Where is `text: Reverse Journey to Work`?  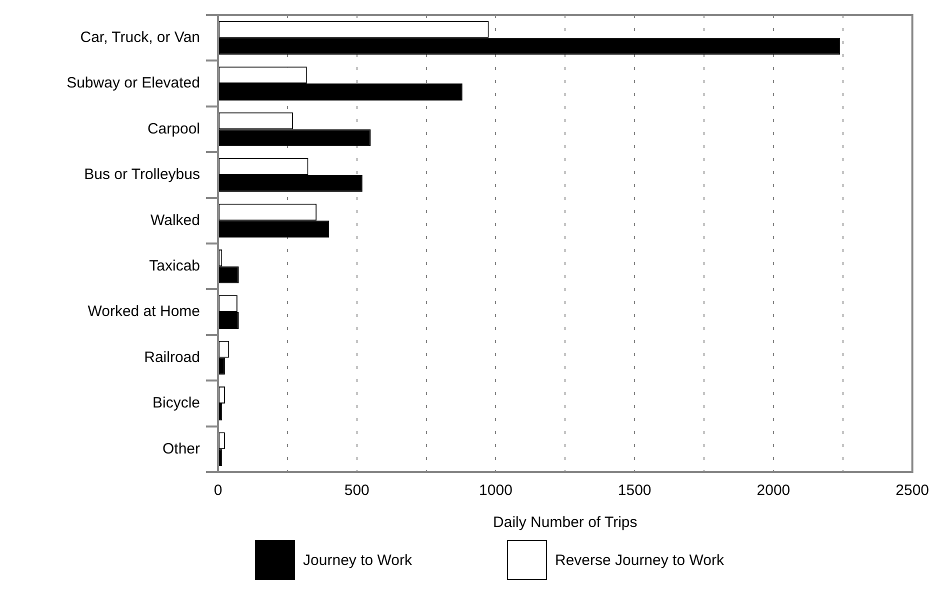
text: Reverse Journey to Work is located at coordinates (639, 560).